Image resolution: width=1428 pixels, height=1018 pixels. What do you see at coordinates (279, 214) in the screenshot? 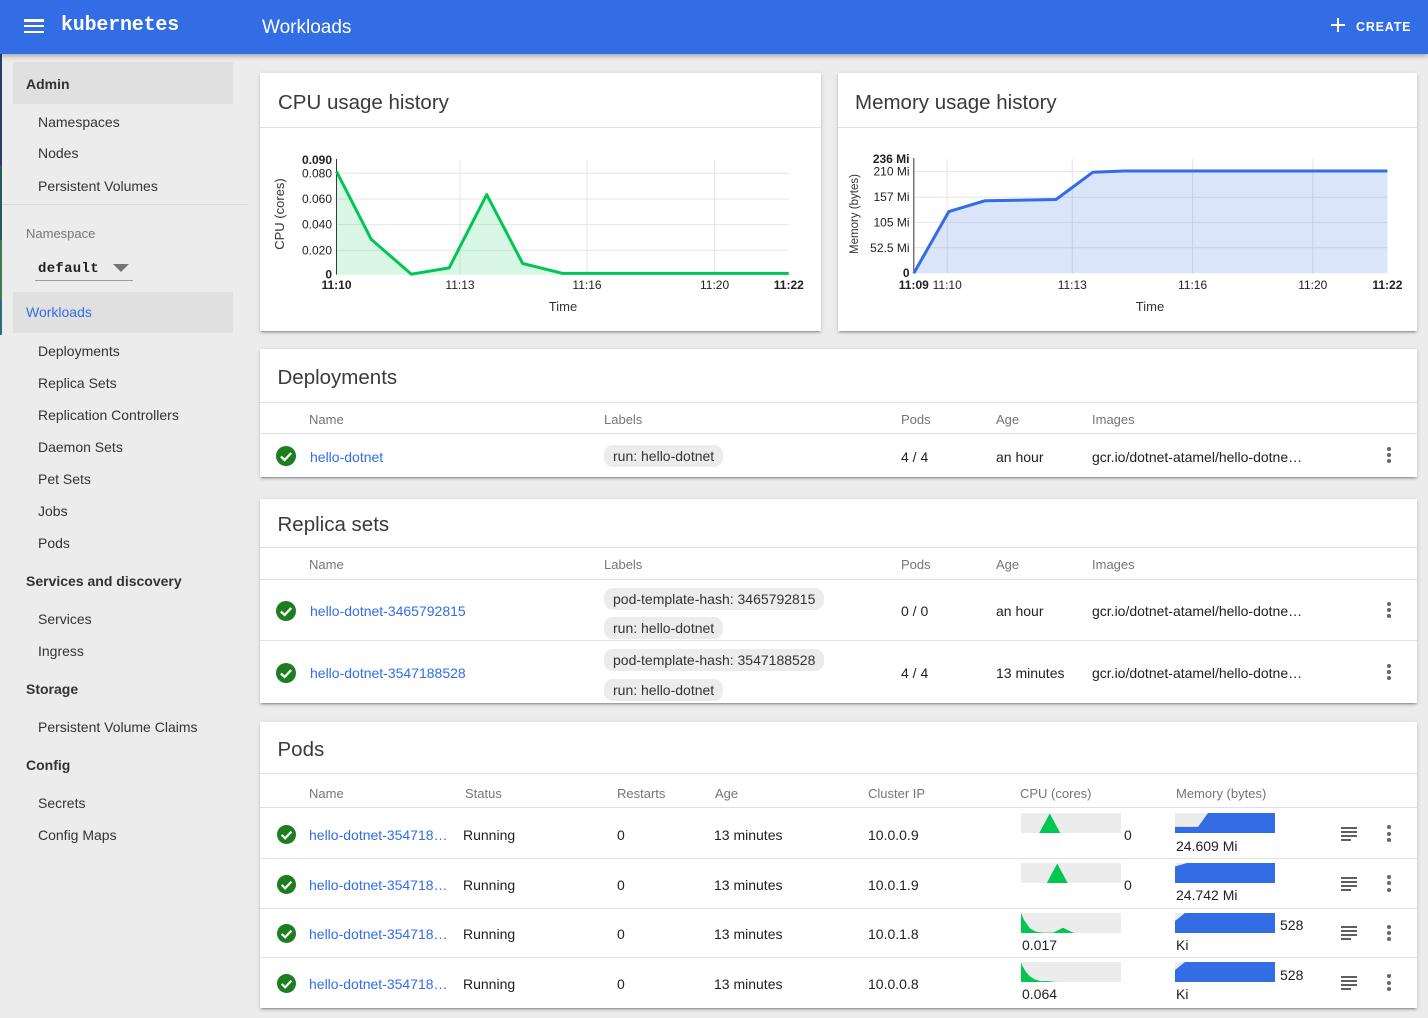
I see `svg-text: CPU (cores)` at bounding box center [279, 214].